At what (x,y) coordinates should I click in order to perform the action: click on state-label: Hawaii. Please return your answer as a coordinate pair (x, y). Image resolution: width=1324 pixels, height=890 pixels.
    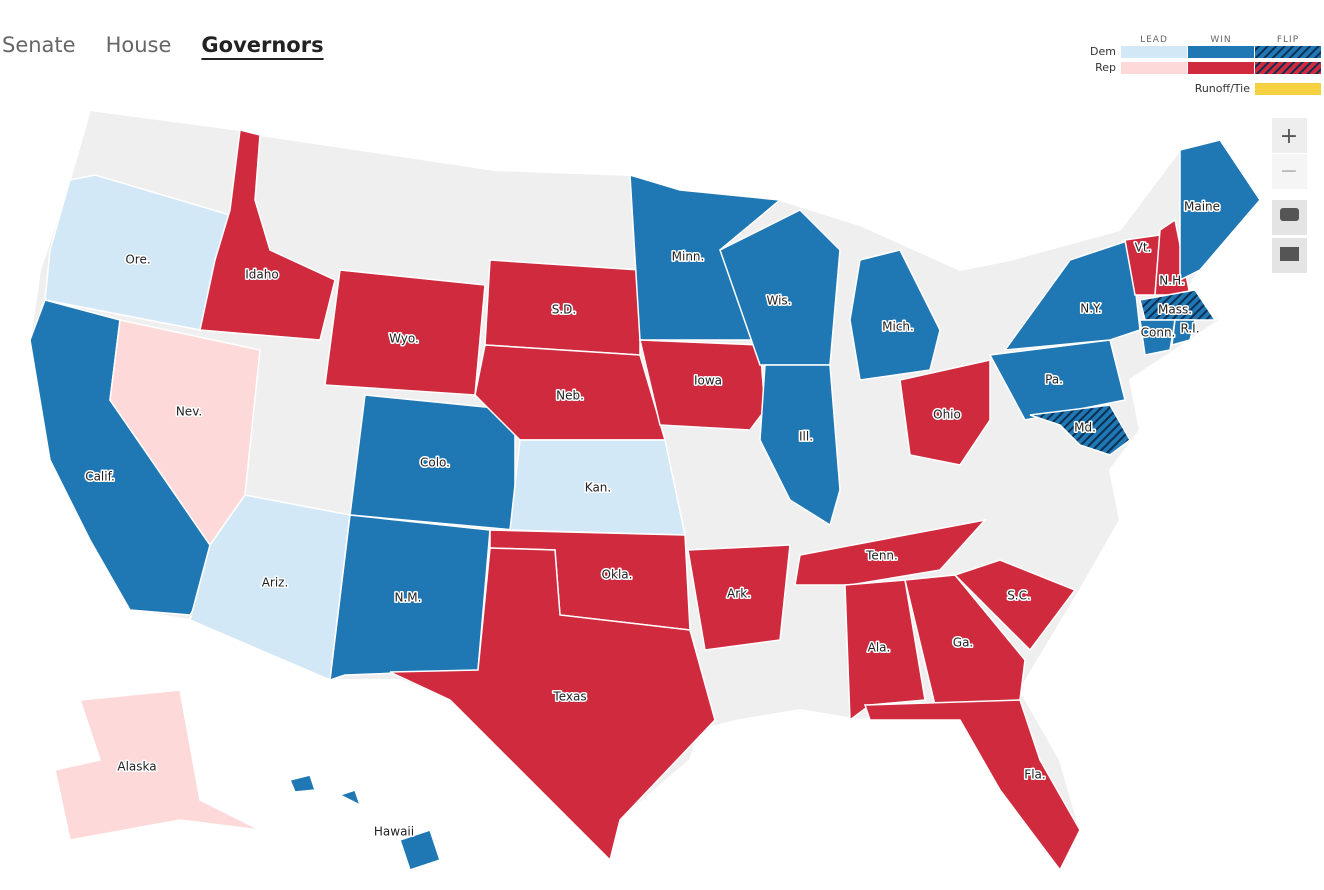
    Looking at the image, I should click on (394, 832).